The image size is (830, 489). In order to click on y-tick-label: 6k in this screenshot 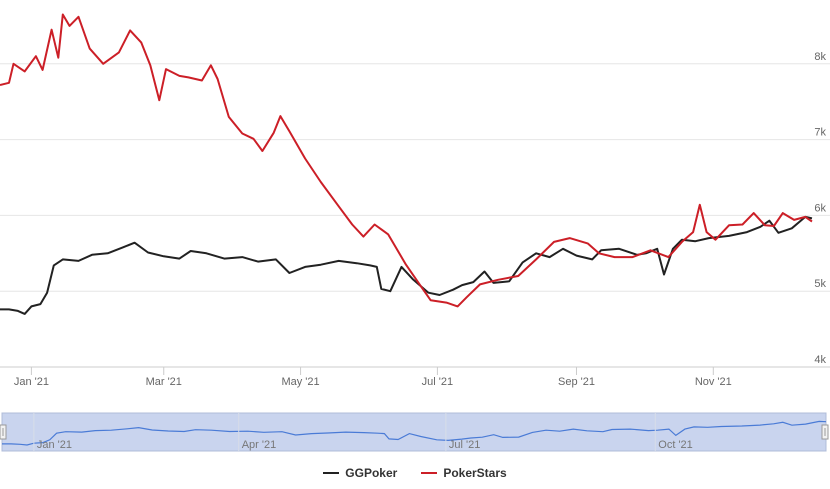, I will do `click(820, 208)`.